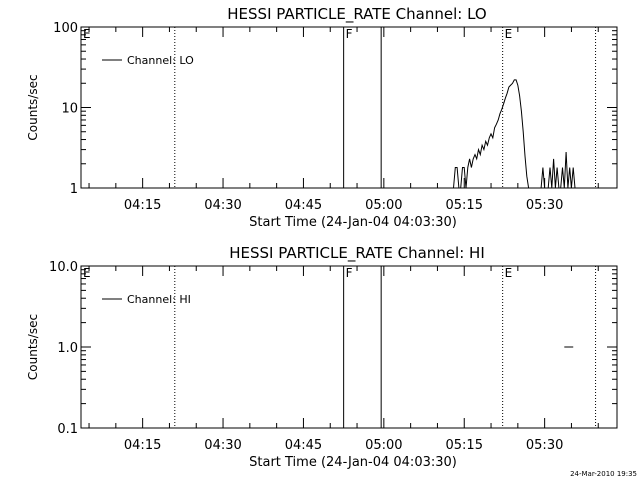  Describe the element at coordinates (69, 109) in the screenshot. I see `y-tick-label: 10` at that location.